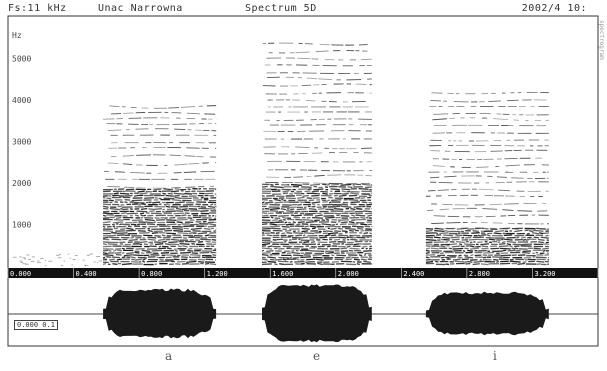 The width and height of the screenshot is (607, 371). Describe the element at coordinates (495, 356) in the screenshot. I see `vowel-label-i: i` at that location.